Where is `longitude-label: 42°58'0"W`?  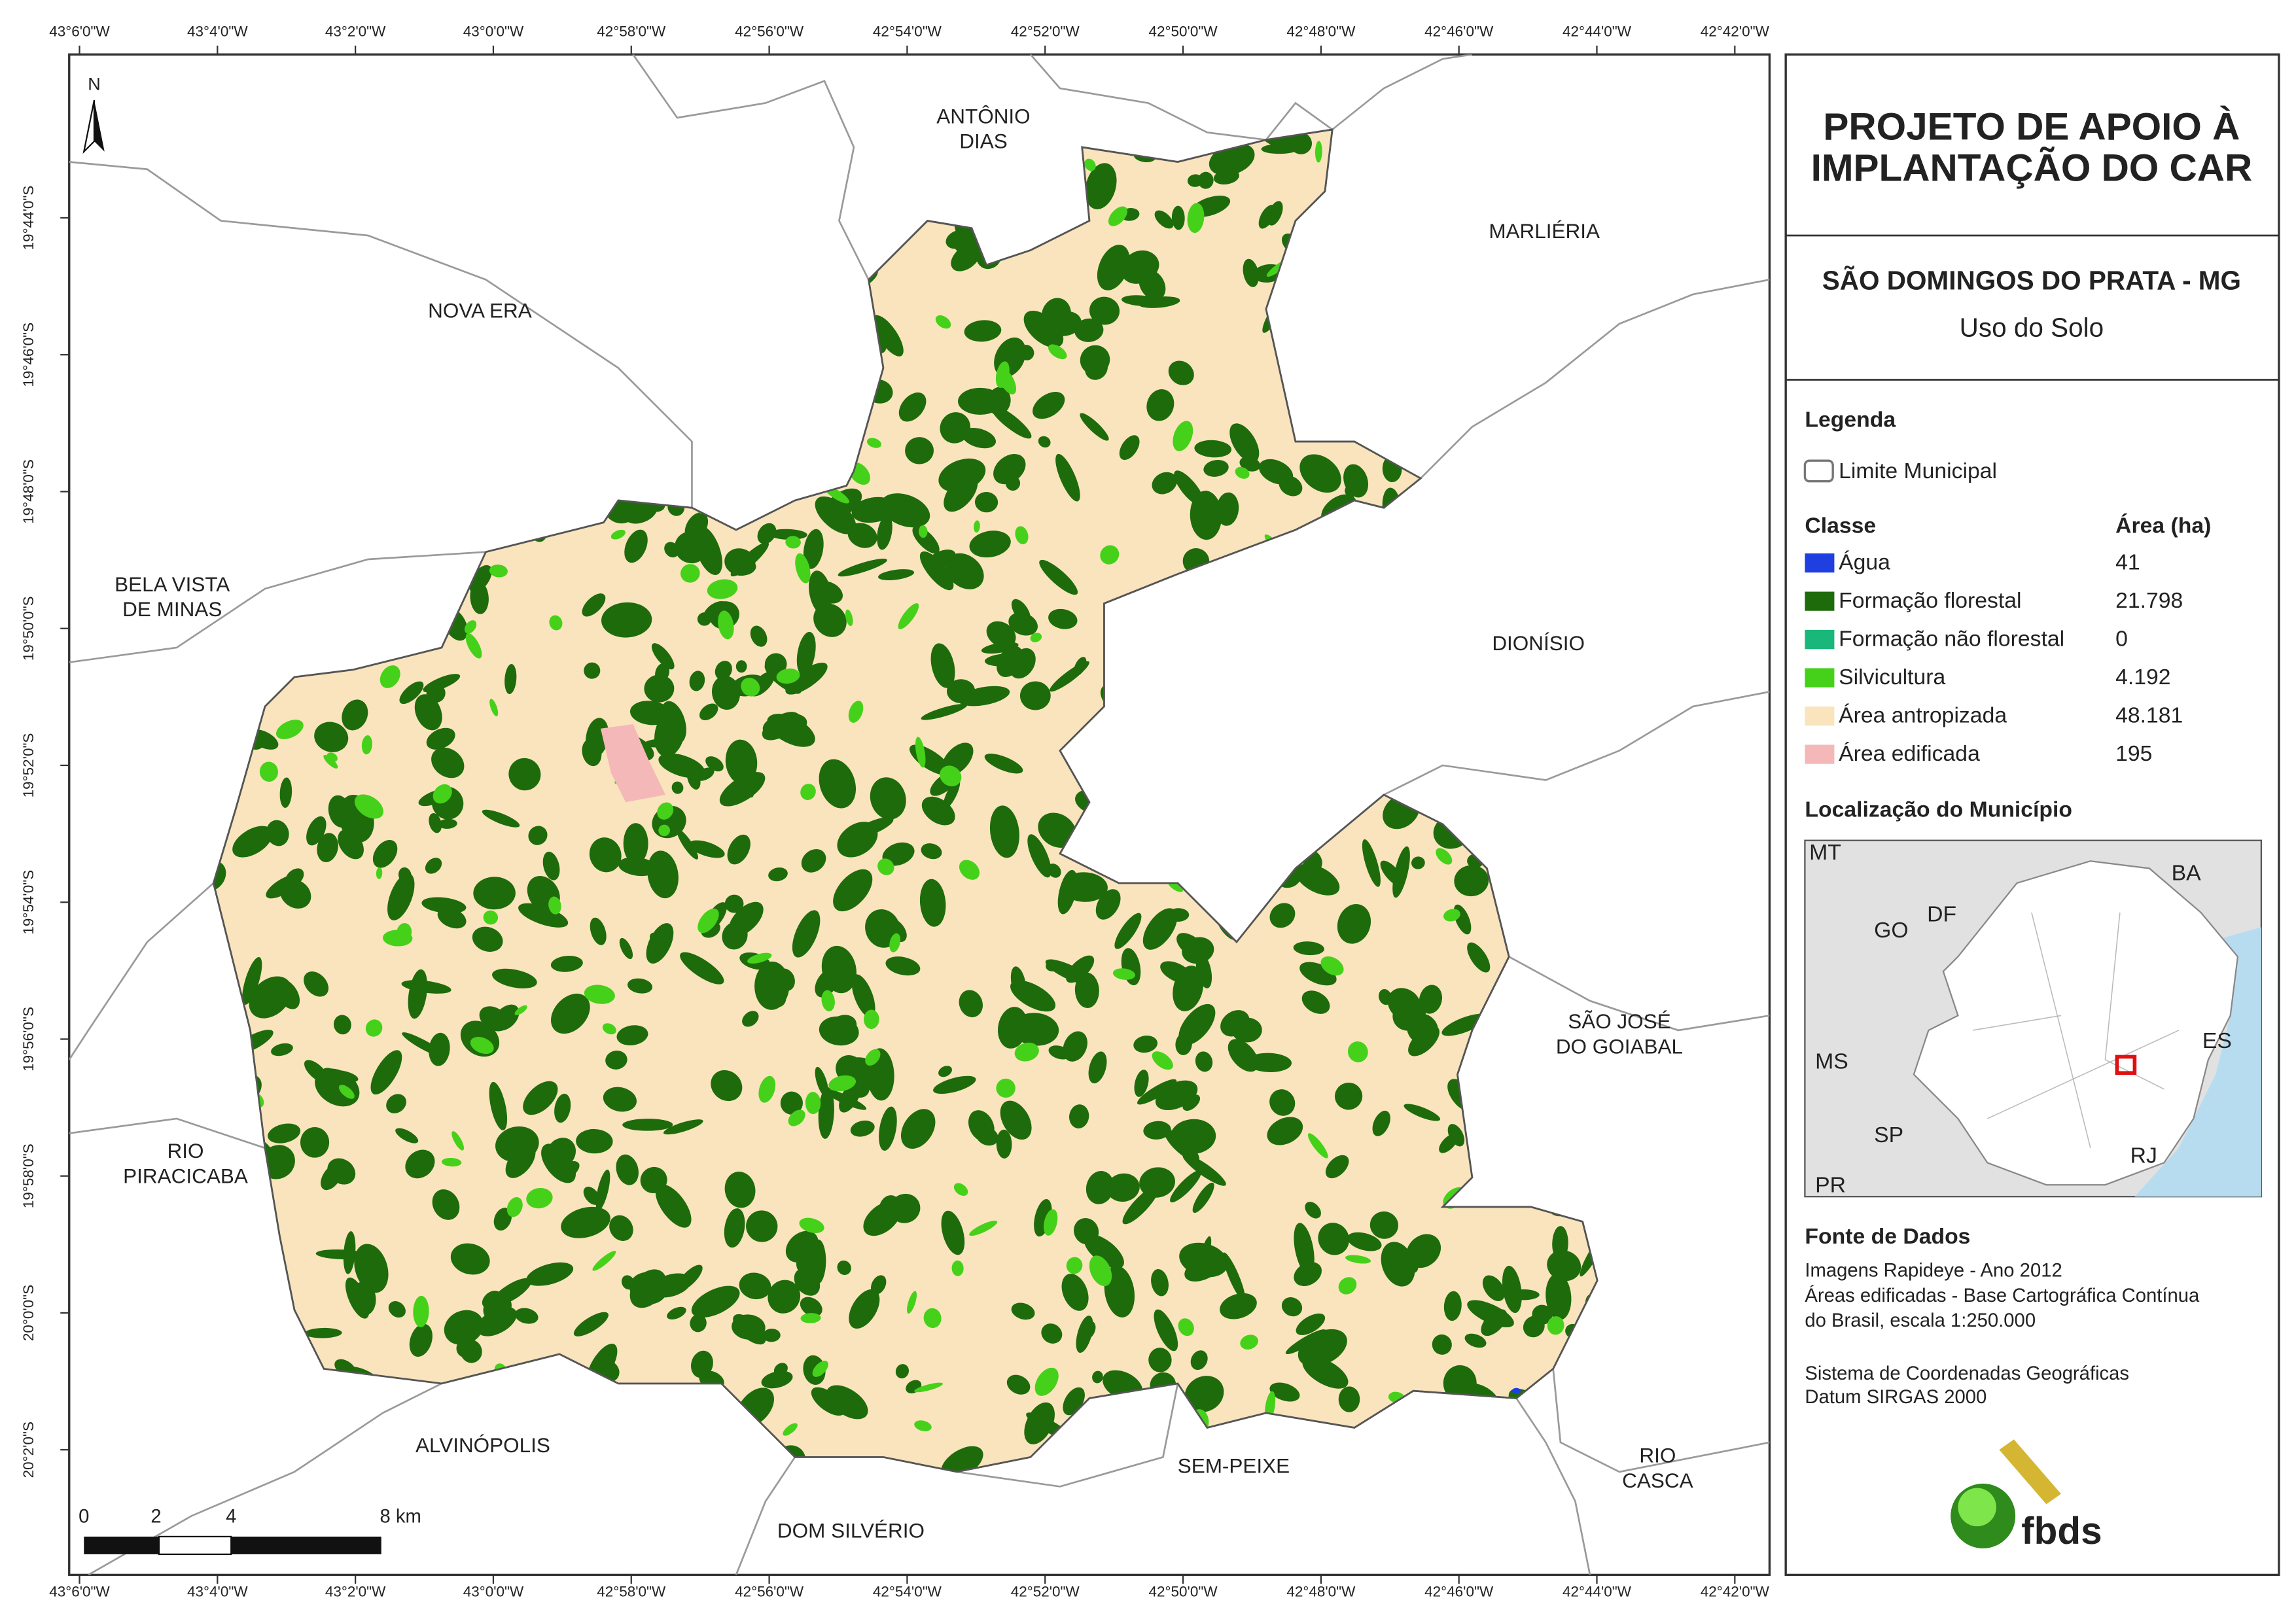 longitude-label: 42°58'0"W is located at coordinates (631, 1591).